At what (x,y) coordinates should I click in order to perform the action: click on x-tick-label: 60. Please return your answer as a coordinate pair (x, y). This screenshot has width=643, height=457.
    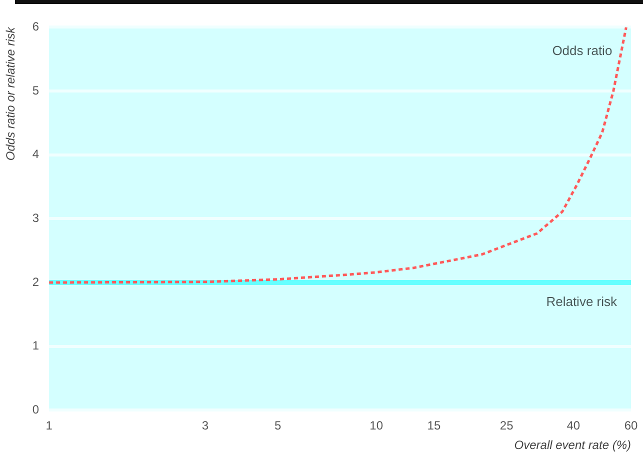
    Looking at the image, I should click on (631, 425).